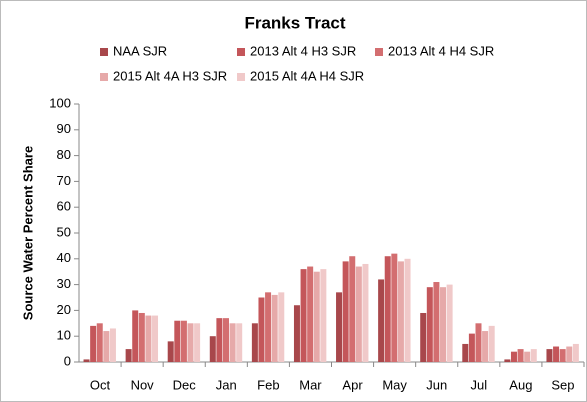 The width and height of the screenshot is (587, 402). What do you see at coordinates (64, 257) in the screenshot?
I see `y-tick-label: 40` at bounding box center [64, 257].